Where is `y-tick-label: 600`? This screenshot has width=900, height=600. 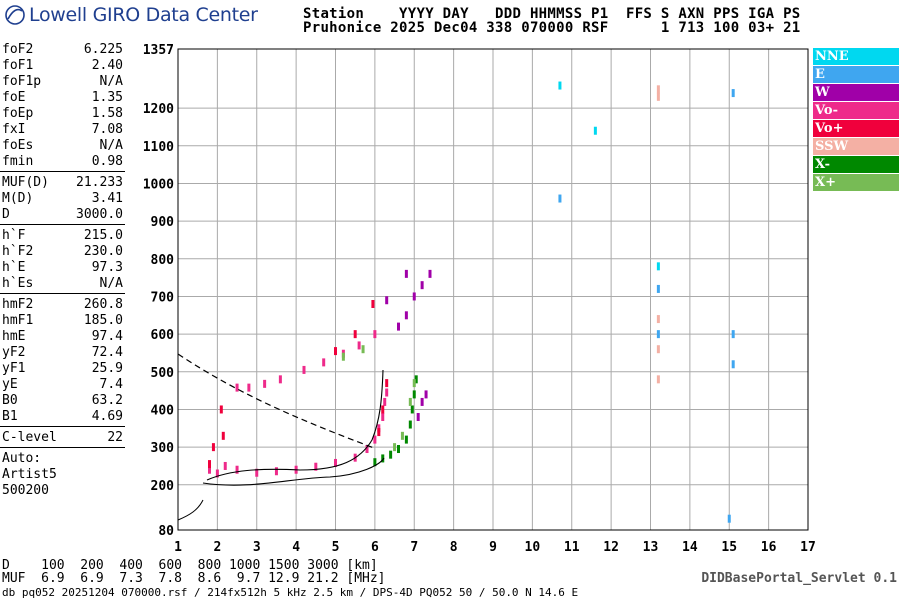 y-tick-label: 600 is located at coordinates (163, 335).